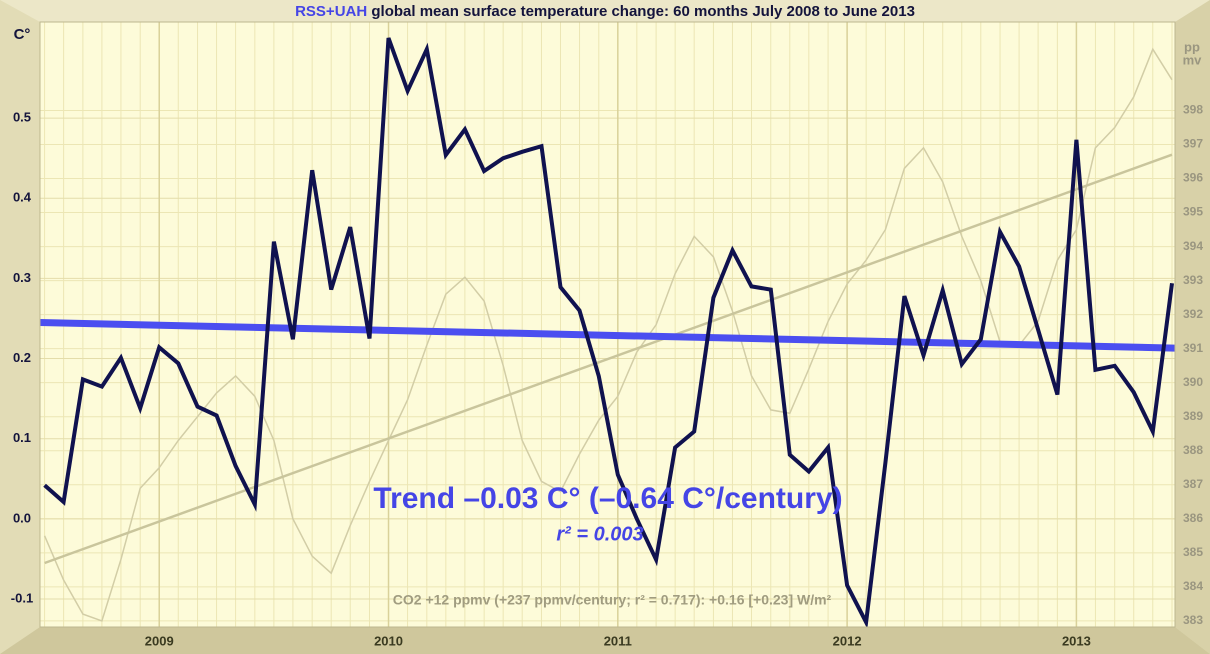  I want to click on y2-tick-label: 388, so click(1193, 450).